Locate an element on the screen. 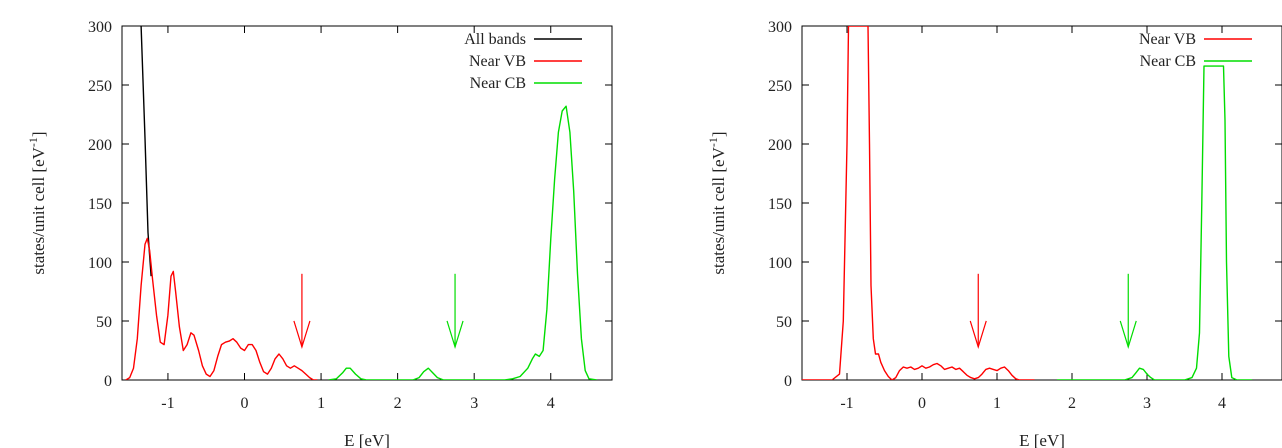  series-line-all-bands is located at coordinates (146, 151).